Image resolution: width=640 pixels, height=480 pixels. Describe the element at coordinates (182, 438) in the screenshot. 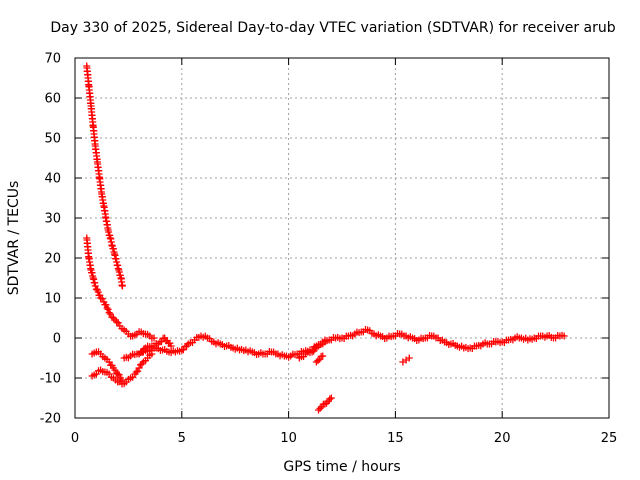

I see `x-tick-label: 5` at that location.